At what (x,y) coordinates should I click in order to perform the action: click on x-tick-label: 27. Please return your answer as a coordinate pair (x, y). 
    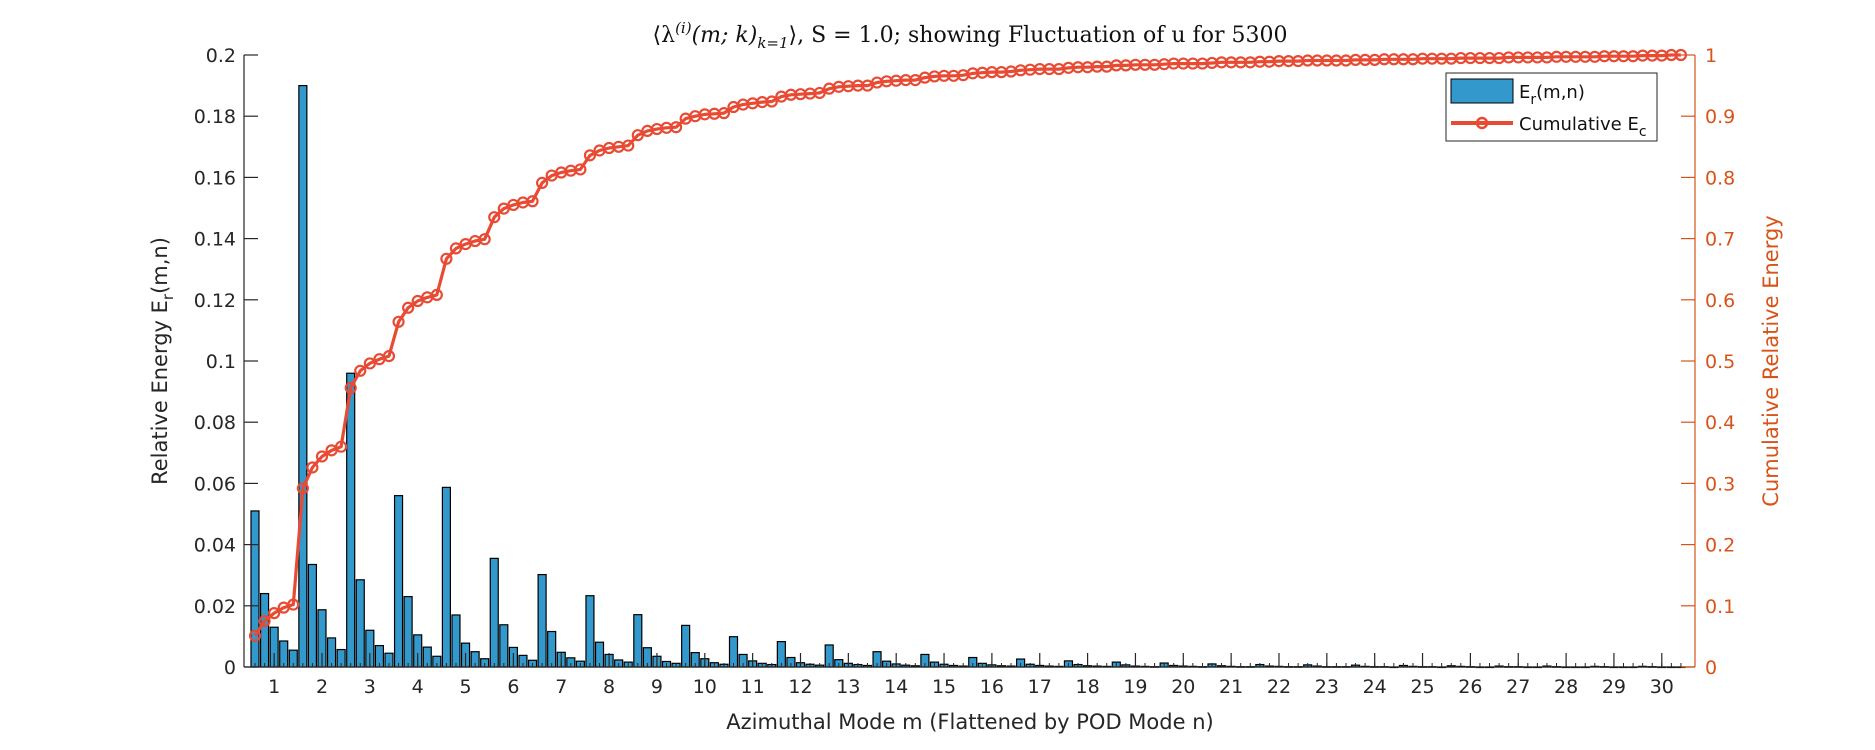
    Looking at the image, I should click on (1518, 687).